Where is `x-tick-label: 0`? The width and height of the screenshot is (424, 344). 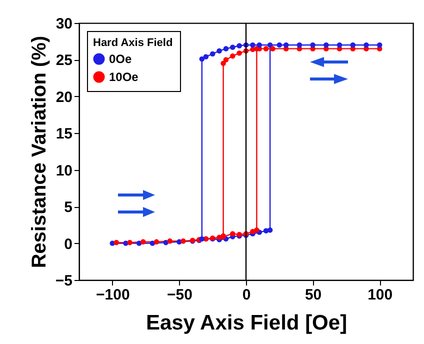
x-tick-label: 0 is located at coordinates (246, 295).